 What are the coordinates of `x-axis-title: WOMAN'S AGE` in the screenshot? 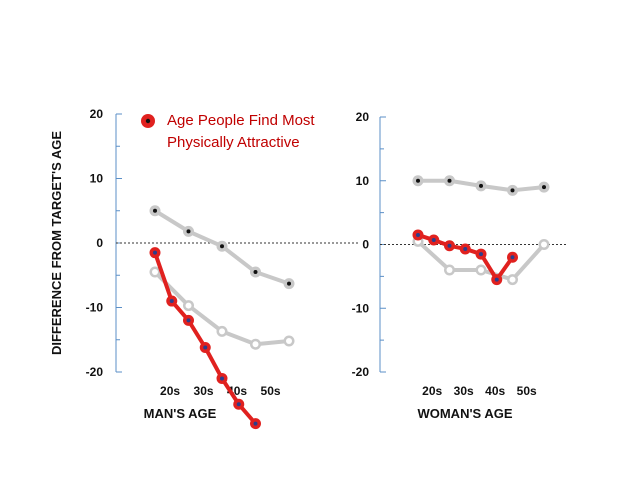 It's located at (464, 413).